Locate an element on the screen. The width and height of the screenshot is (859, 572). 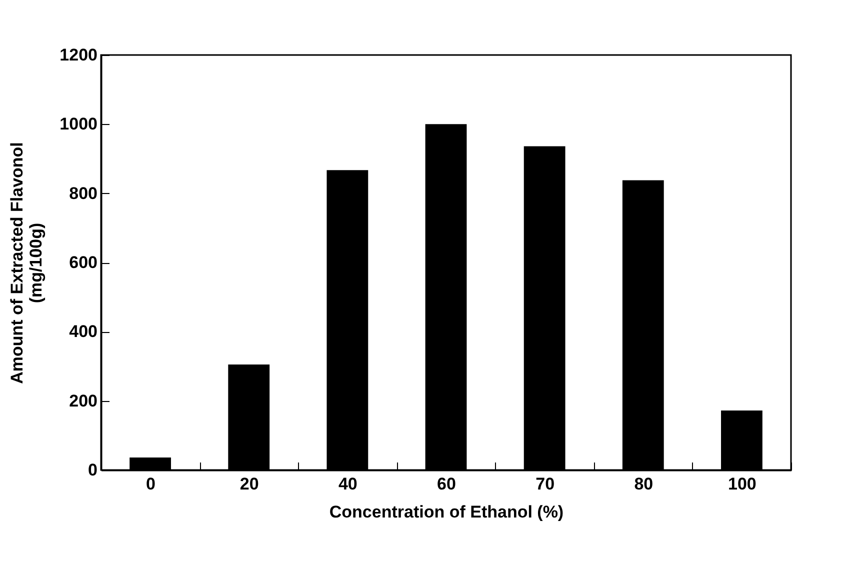
x-tick-label: 40 is located at coordinates (348, 484).